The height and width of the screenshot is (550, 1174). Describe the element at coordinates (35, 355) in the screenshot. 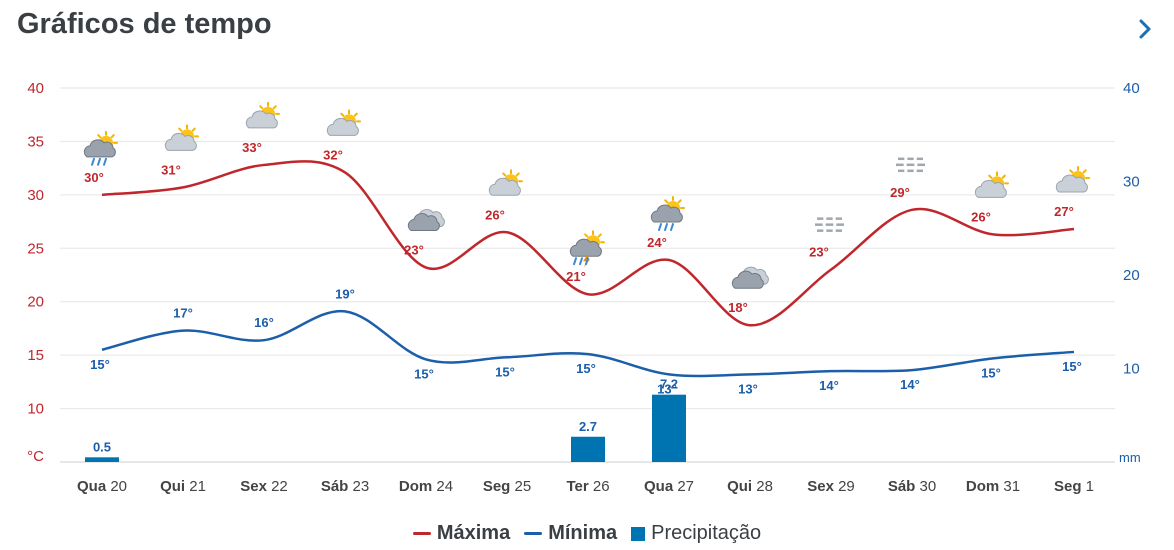

I see `left-axis-tick: 15` at that location.